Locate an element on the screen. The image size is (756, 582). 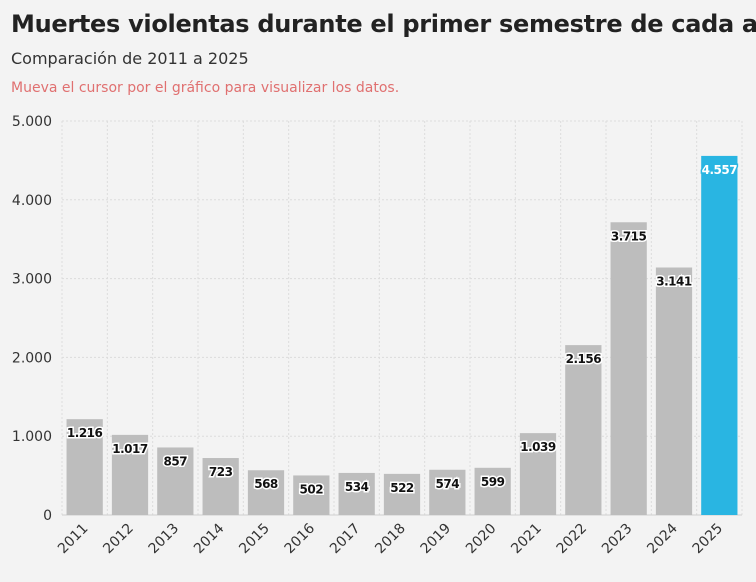
chart-subtitle: Comparación de 2011 a 2025 is located at coordinates (130, 58).